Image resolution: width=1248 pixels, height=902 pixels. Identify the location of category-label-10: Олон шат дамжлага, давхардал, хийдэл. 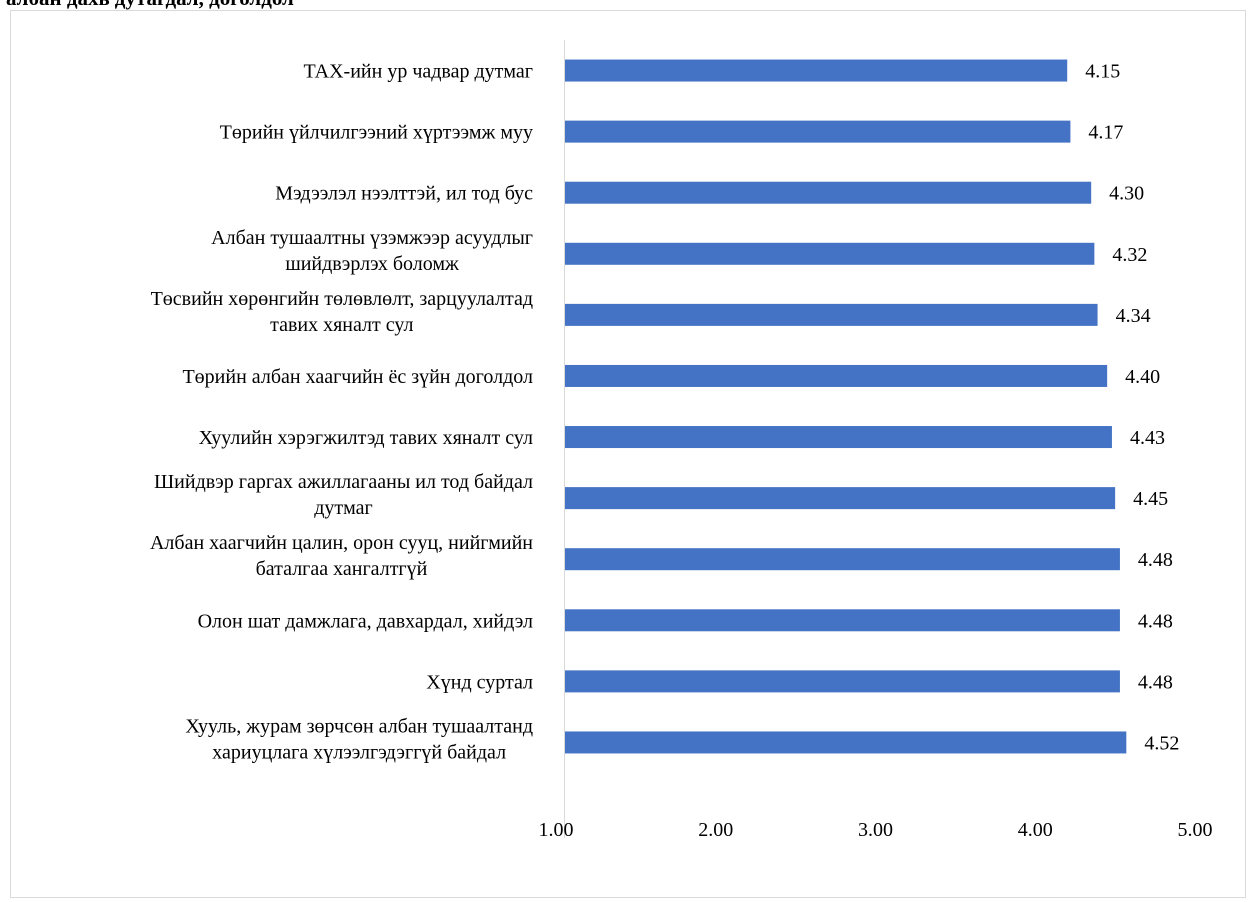
(365, 621).